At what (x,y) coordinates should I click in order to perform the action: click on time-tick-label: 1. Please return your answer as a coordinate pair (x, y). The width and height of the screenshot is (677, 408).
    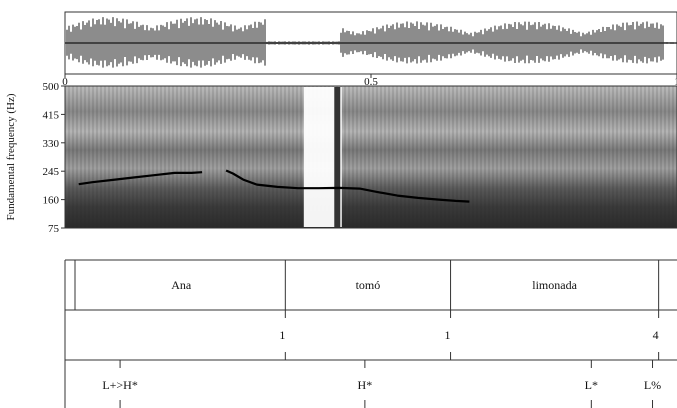
    Looking at the image, I should click on (675, 82).